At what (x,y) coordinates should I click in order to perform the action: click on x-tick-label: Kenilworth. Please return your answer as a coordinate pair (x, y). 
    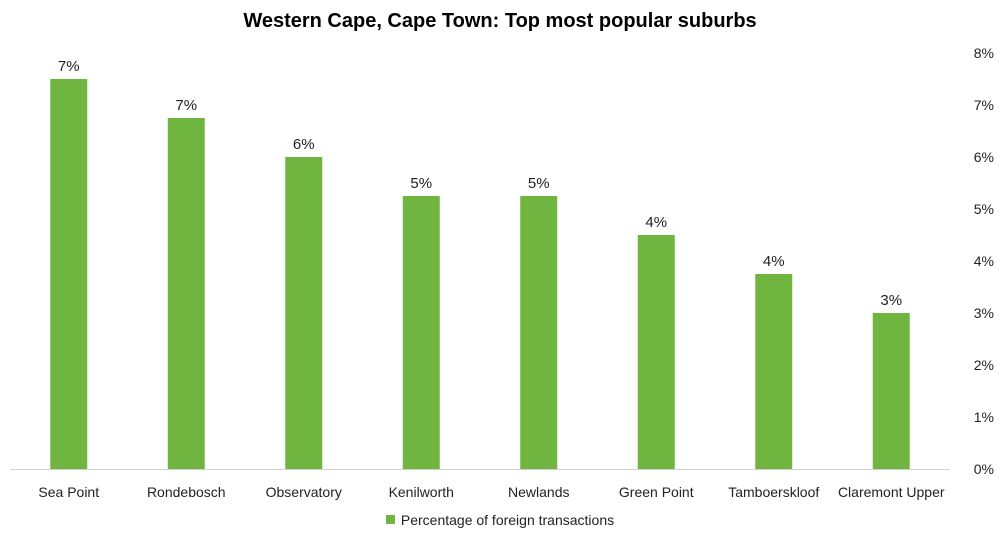
    Looking at the image, I should click on (421, 492).